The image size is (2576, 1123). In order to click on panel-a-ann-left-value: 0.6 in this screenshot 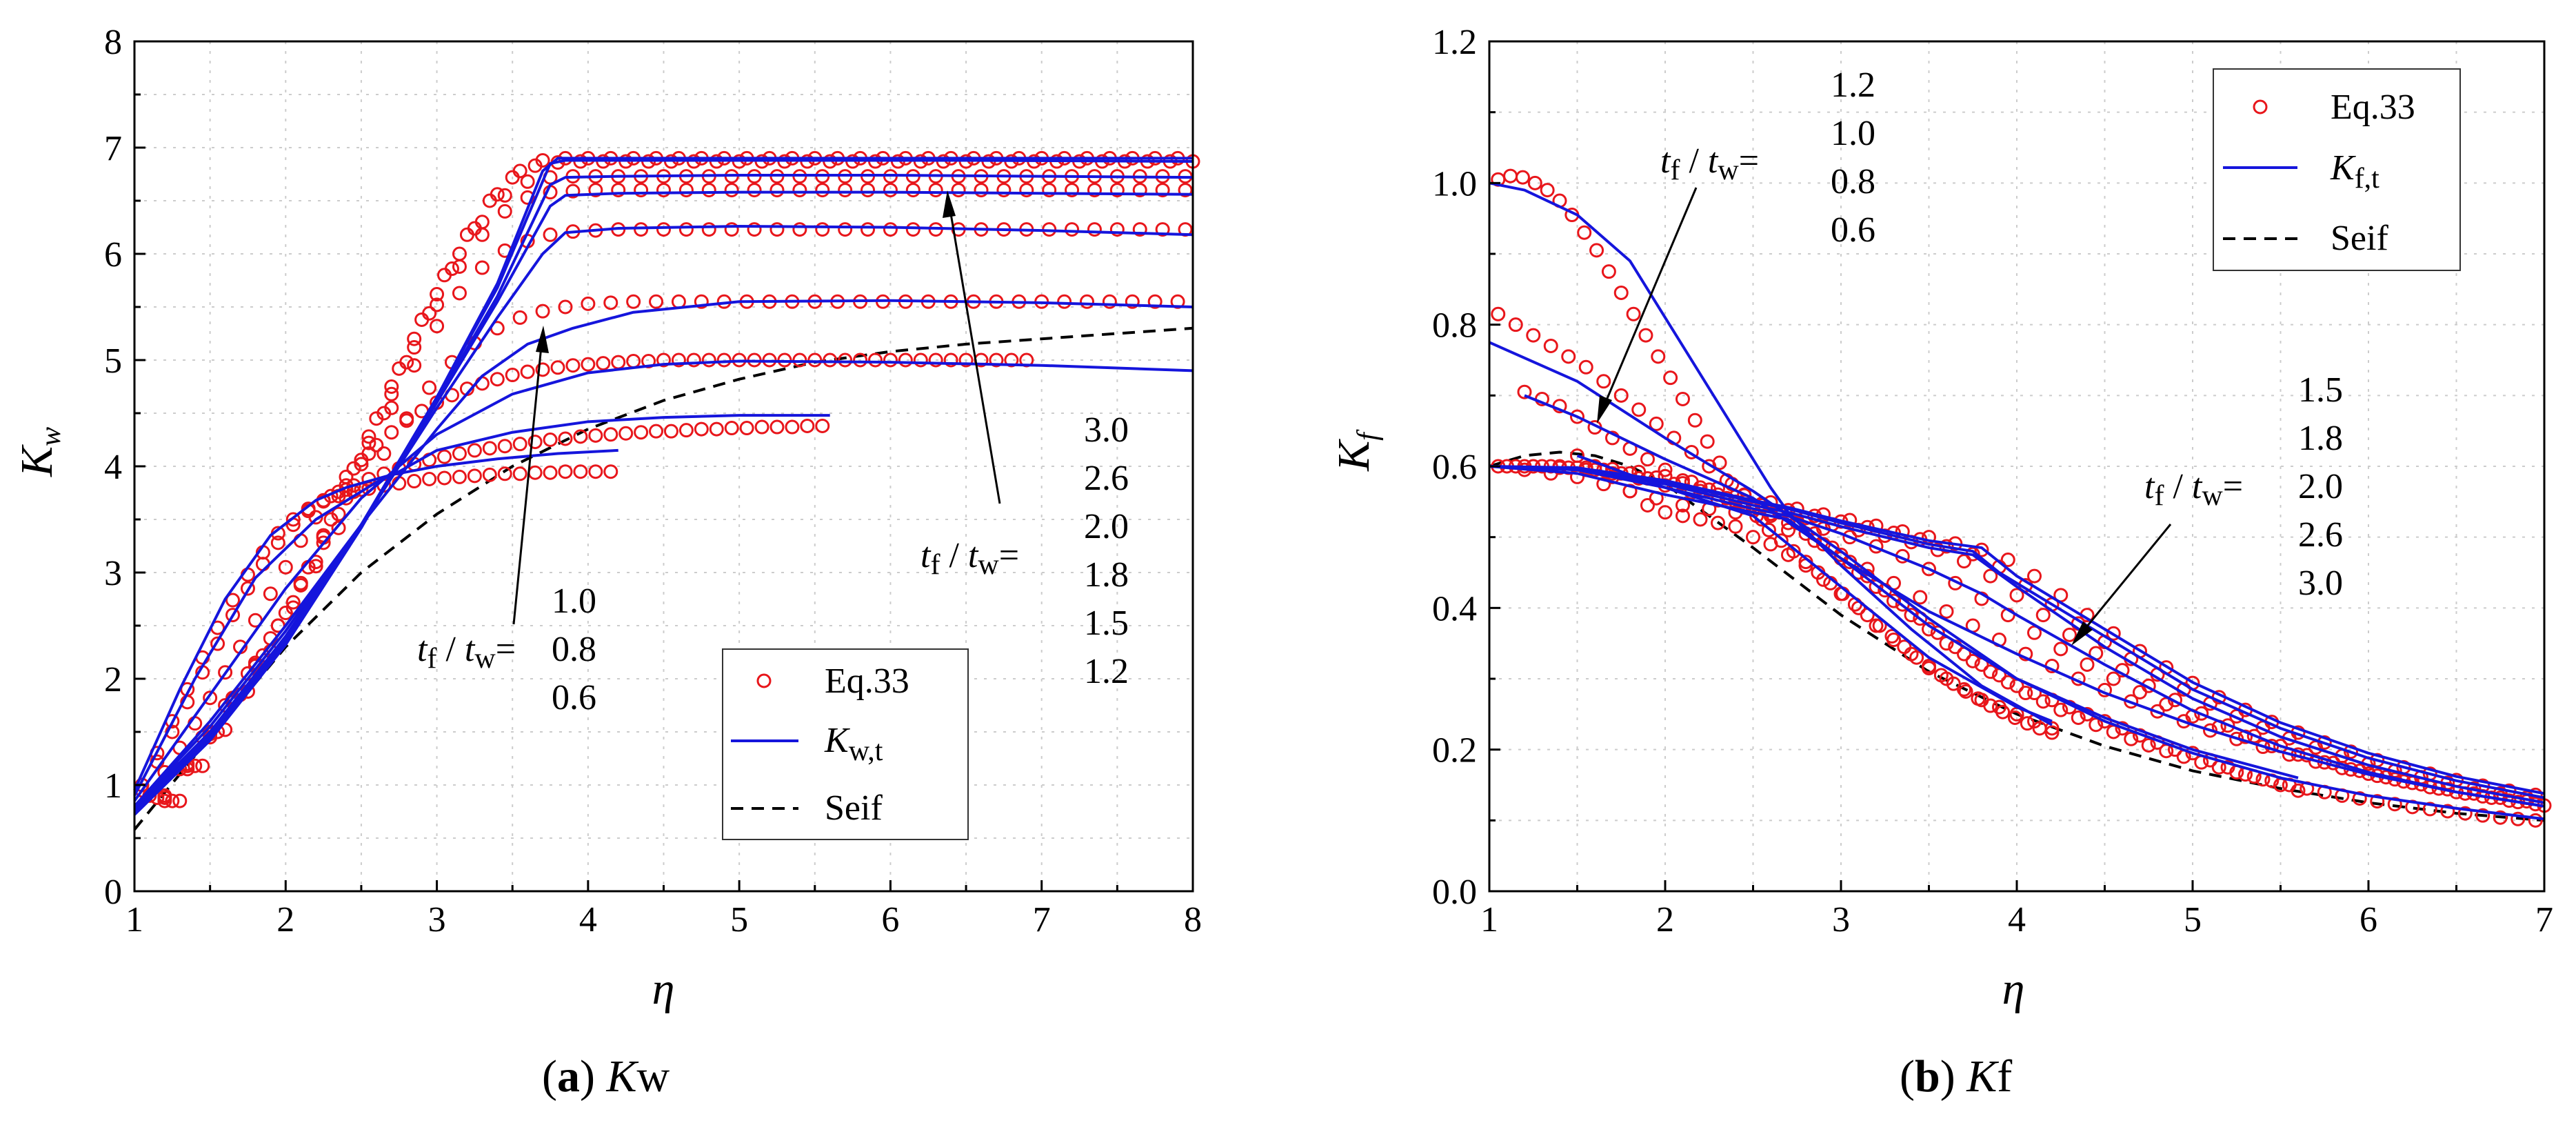, I will do `click(574, 697)`.